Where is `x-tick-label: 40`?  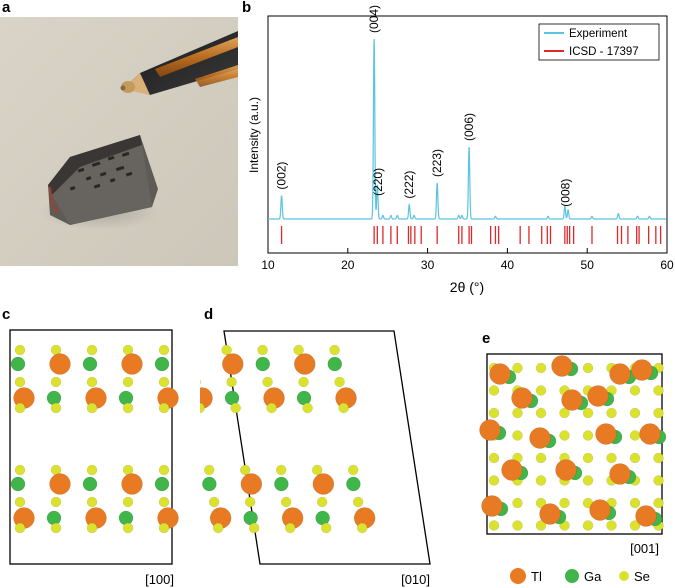
x-tick-label: 40 is located at coordinates (508, 265).